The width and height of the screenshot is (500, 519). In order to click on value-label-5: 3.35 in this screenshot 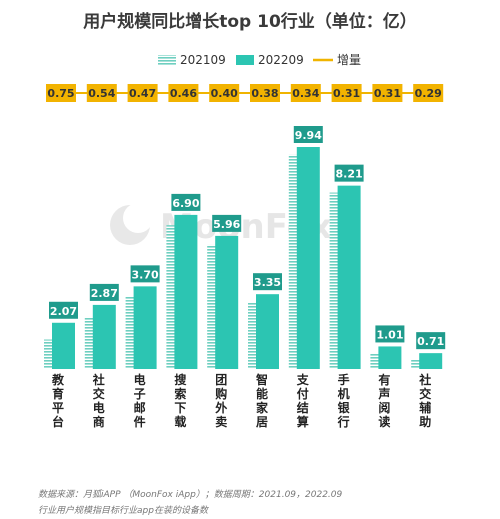, I will do `click(267, 282)`.